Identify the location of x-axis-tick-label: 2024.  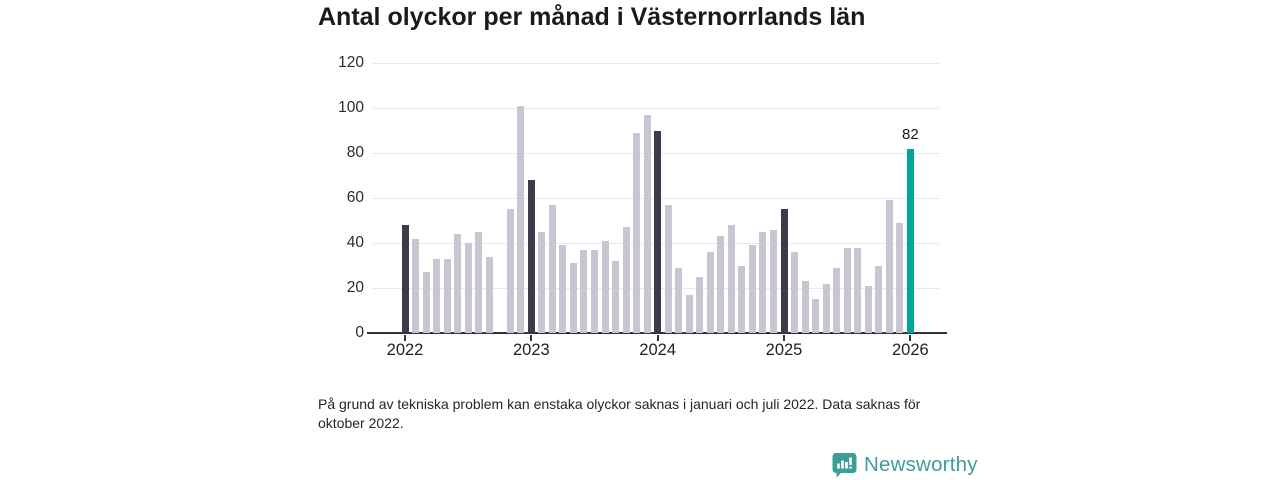
(658, 350).